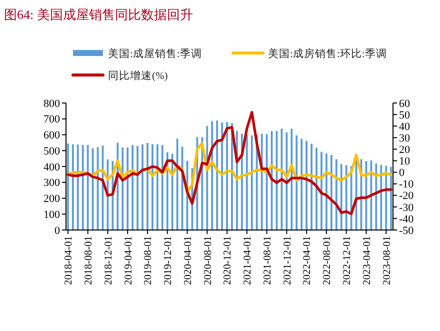  Describe the element at coordinates (208, 260) in the screenshot. I see `x-tick-label: 2020-08-01` at that location.